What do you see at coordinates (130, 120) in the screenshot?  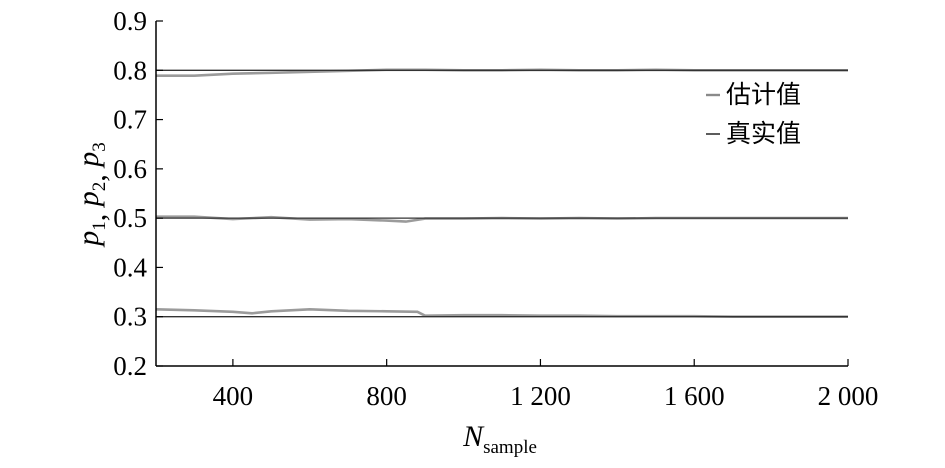 I see `y-tick-label: 0.7` at bounding box center [130, 120].